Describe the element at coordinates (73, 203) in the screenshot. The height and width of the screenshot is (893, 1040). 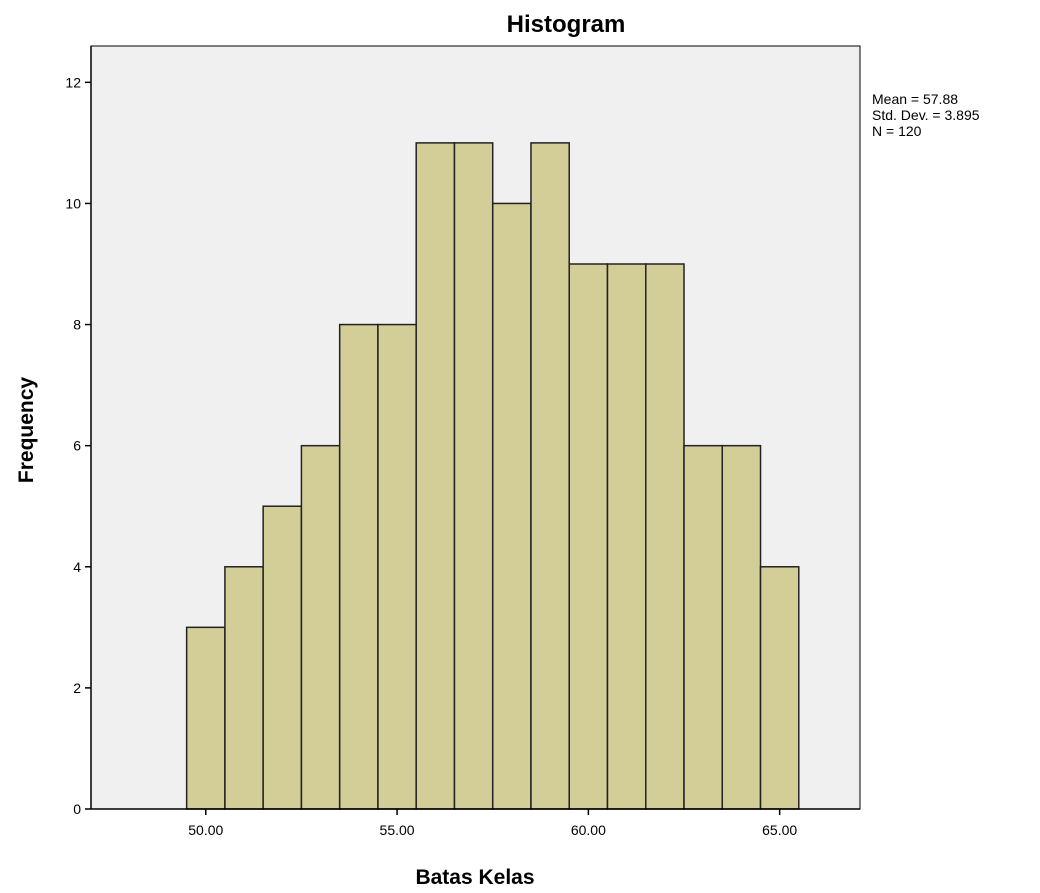
I see `y-tick-label: 10` at that location.